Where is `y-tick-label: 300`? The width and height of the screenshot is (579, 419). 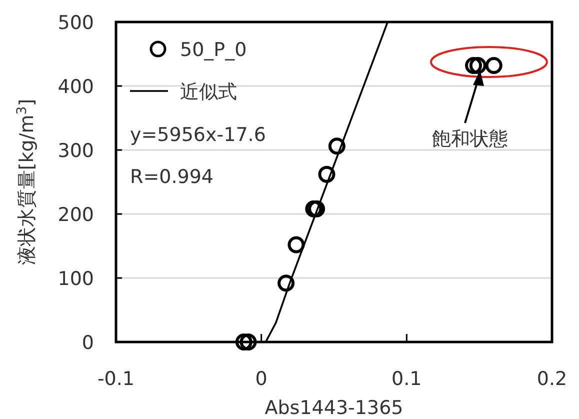 y-tick-label: 300 is located at coordinates (76, 151).